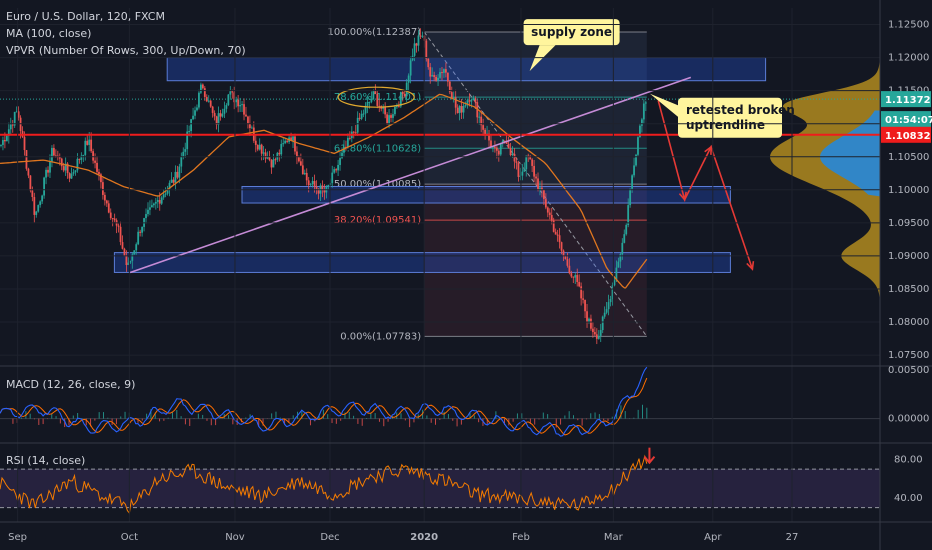 This screenshot has height=550, width=932. I want to click on price-tick-label-0: 1.12500, so click(908, 25).